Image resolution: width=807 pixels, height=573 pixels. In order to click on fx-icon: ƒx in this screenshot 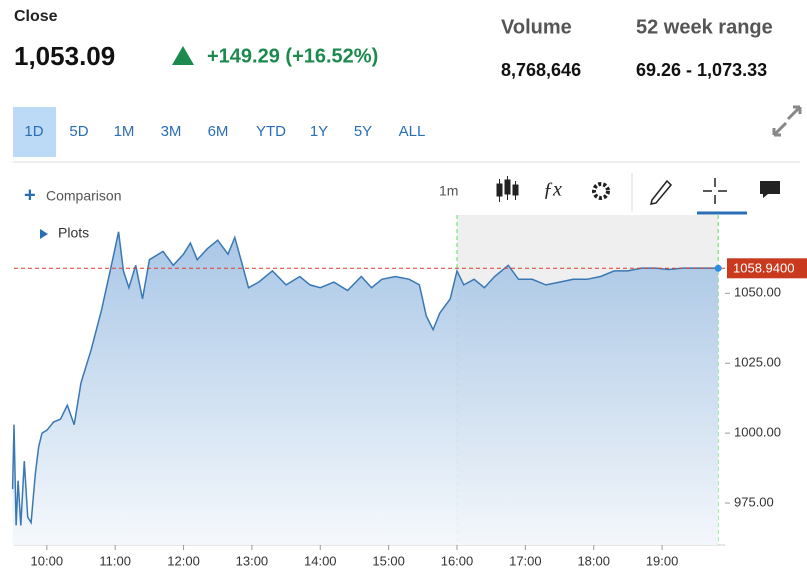, I will do `click(552, 190)`.